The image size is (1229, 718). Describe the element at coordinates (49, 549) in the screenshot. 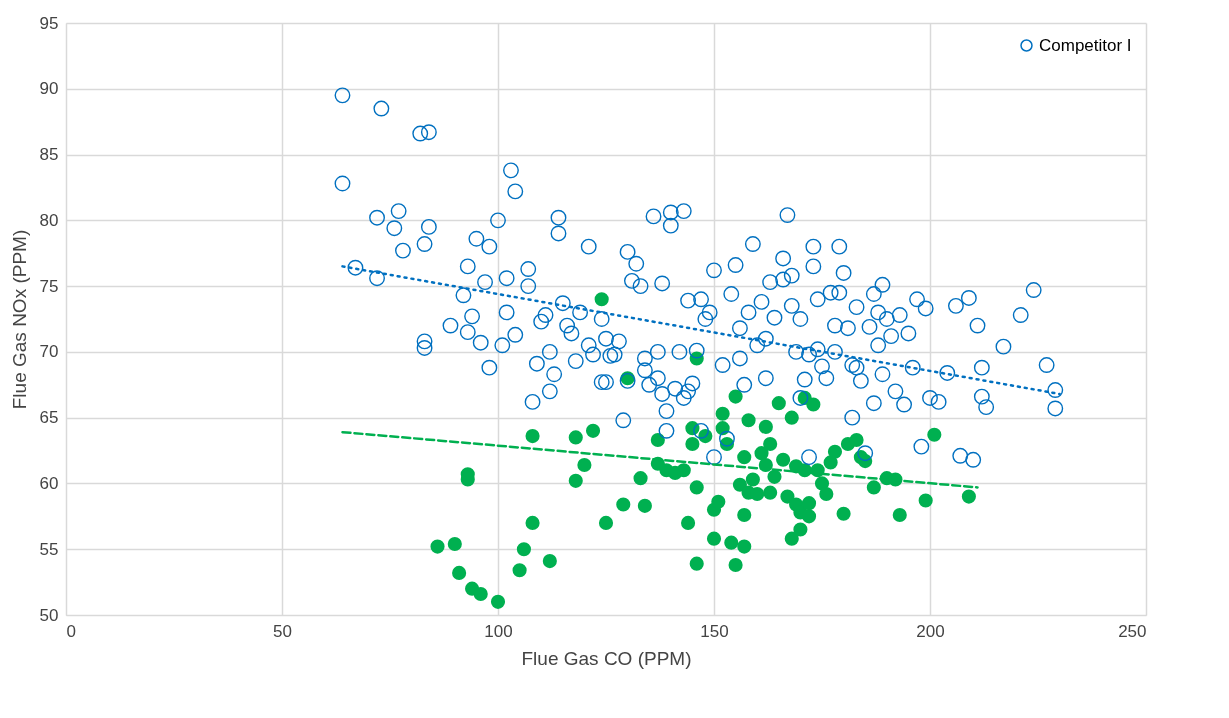

I see `y-tick-label: 55` at that location.